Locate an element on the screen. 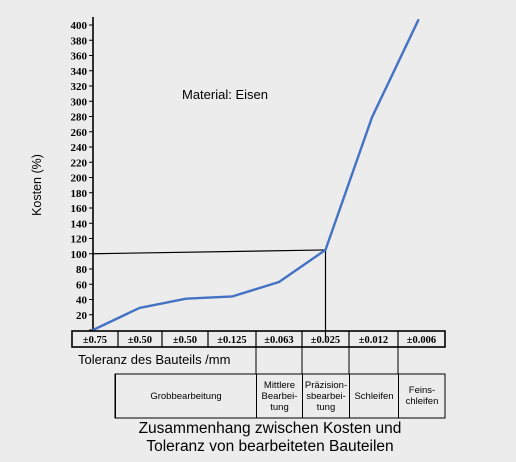 This screenshot has height=462, width=516. y-tick-label: 180 is located at coordinates (79, 194).